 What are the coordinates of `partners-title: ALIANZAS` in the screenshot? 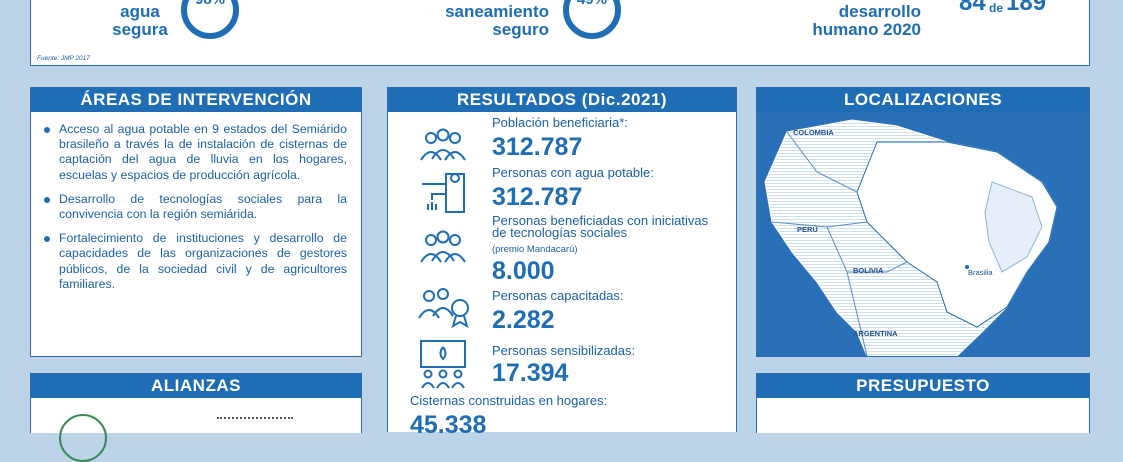 It's located at (196, 386).